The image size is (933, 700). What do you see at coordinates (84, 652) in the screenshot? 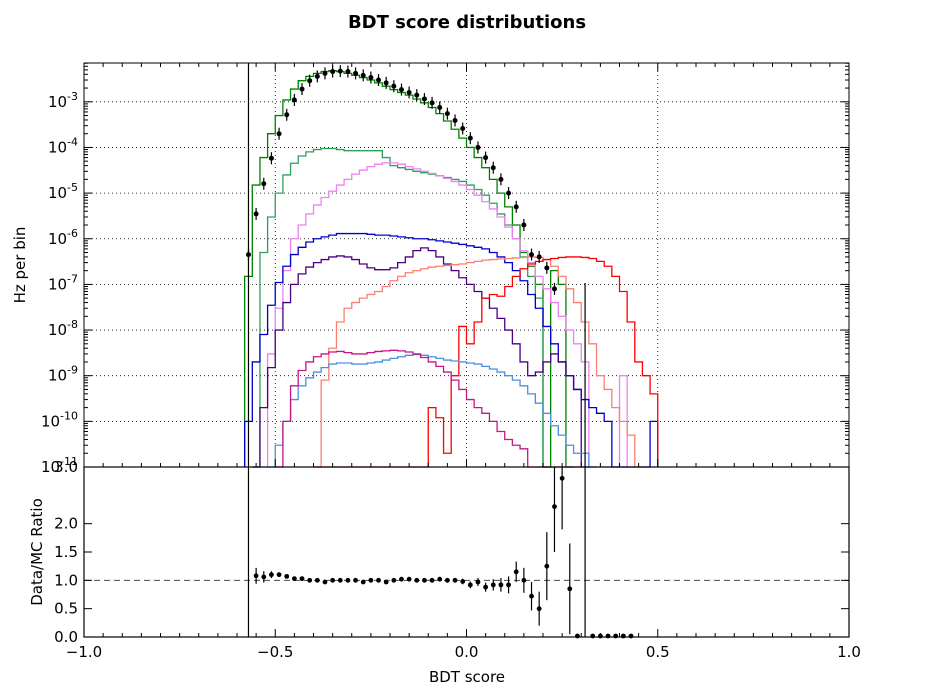
I see `x-tick-label-0: −1.0` at bounding box center [84, 652].